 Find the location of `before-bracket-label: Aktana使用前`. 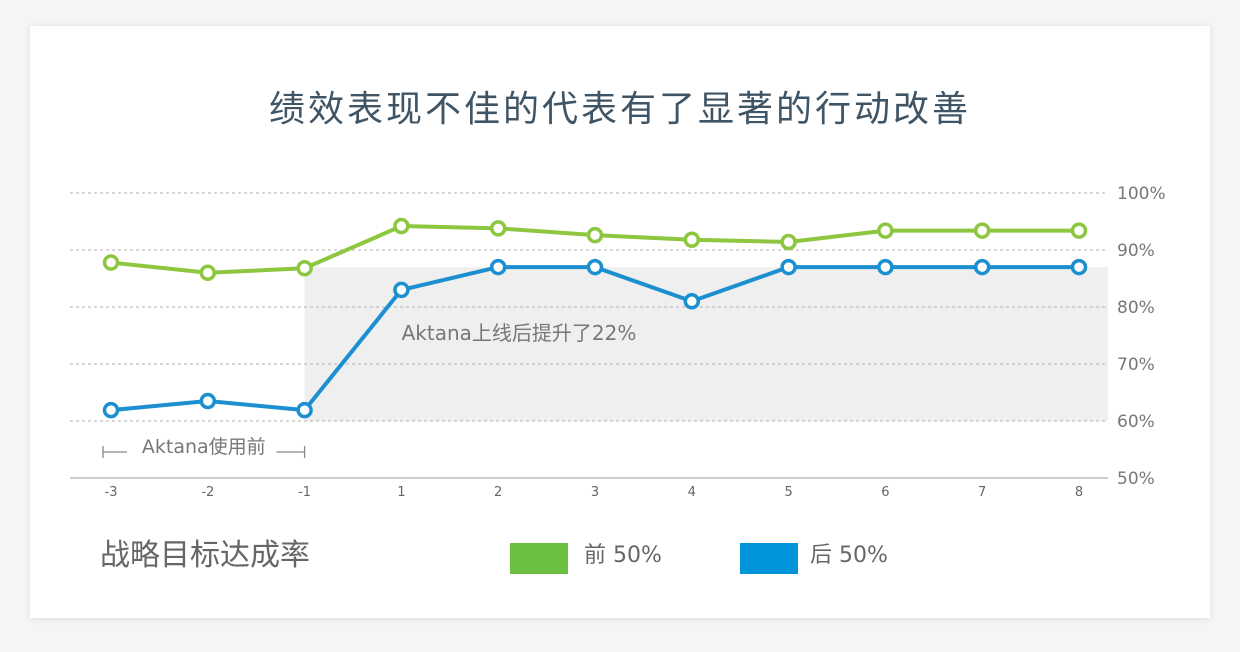

before-bracket-label: Aktana使用前 is located at coordinates (204, 447).